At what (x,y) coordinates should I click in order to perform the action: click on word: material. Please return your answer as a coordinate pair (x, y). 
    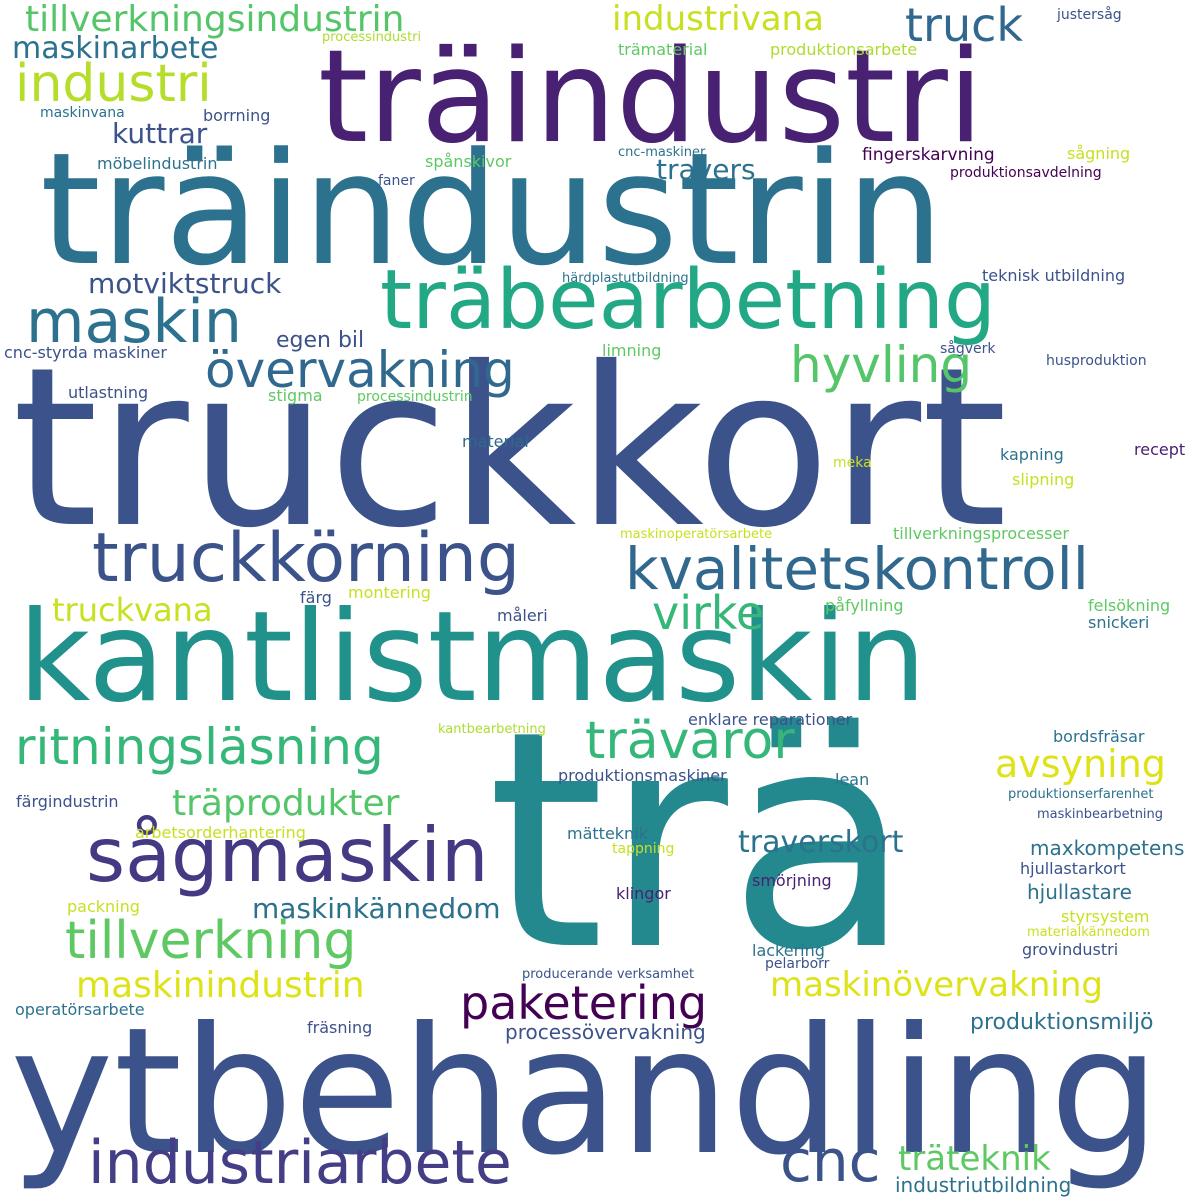
    Looking at the image, I should click on (495, 441).